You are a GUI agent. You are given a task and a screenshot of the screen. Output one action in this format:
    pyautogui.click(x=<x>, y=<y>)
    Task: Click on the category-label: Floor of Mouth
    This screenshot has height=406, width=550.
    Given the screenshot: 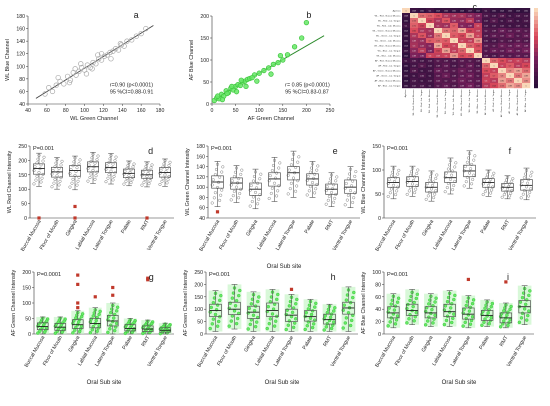 What is the action you would take?
    pyautogui.click(x=229, y=235)
    